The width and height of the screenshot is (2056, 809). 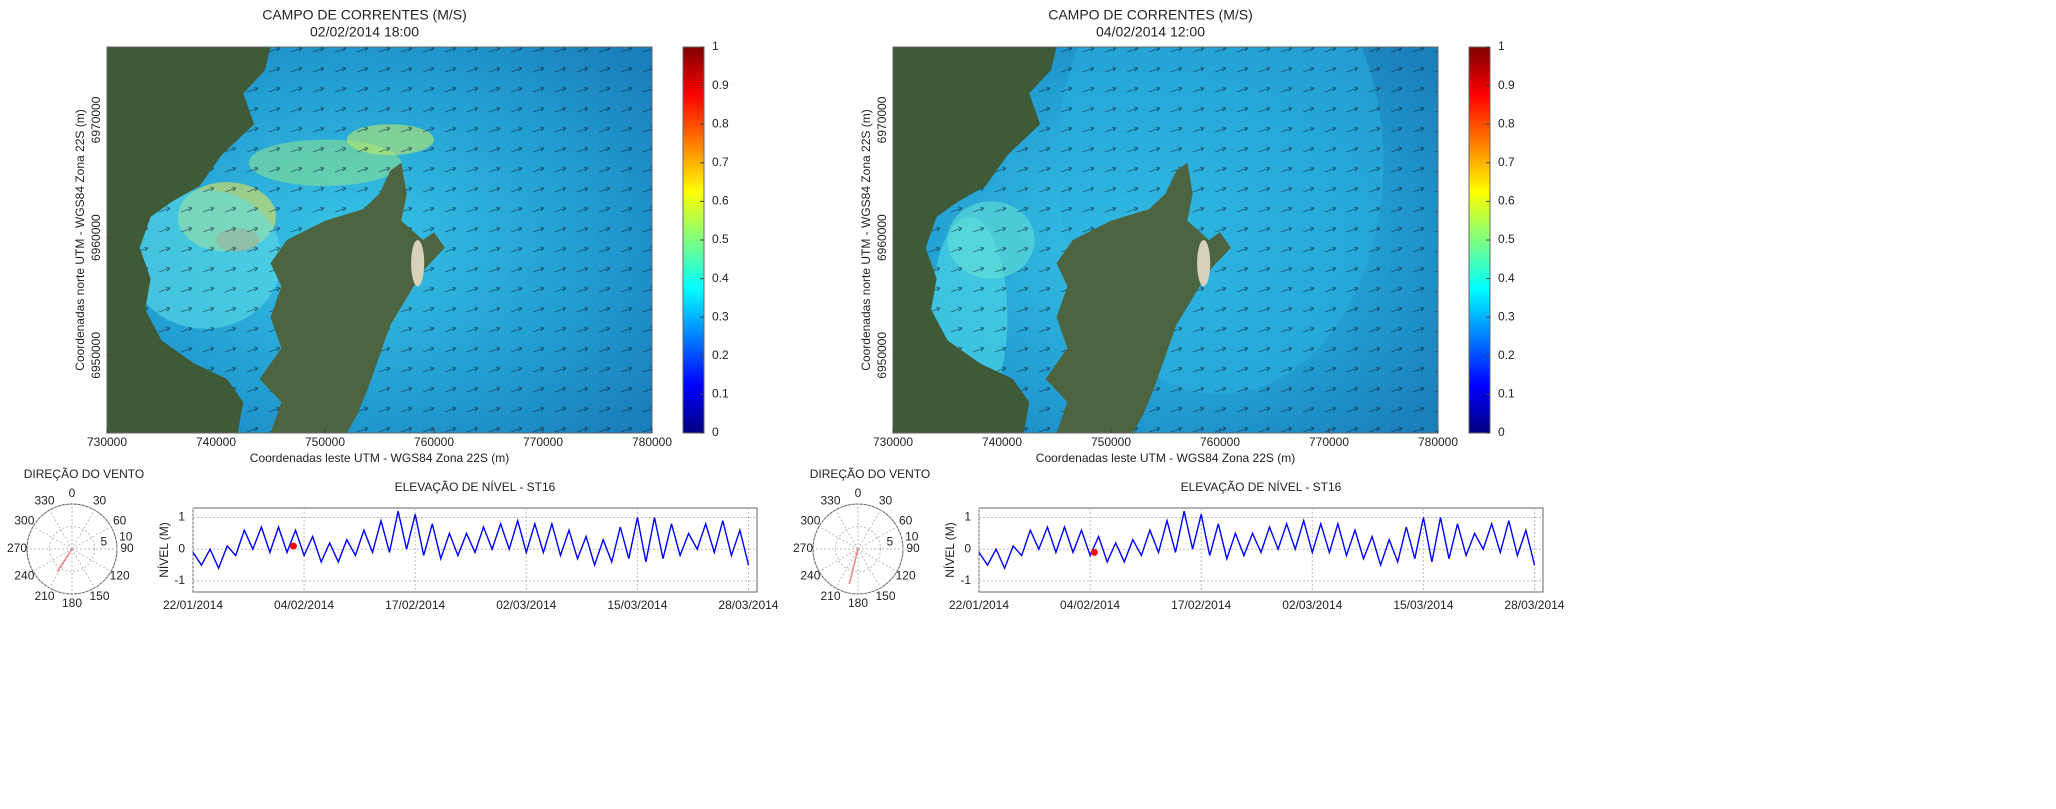 What do you see at coordinates (127, 548) in the screenshot?
I see `theta-tick-label: 90` at bounding box center [127, 548].